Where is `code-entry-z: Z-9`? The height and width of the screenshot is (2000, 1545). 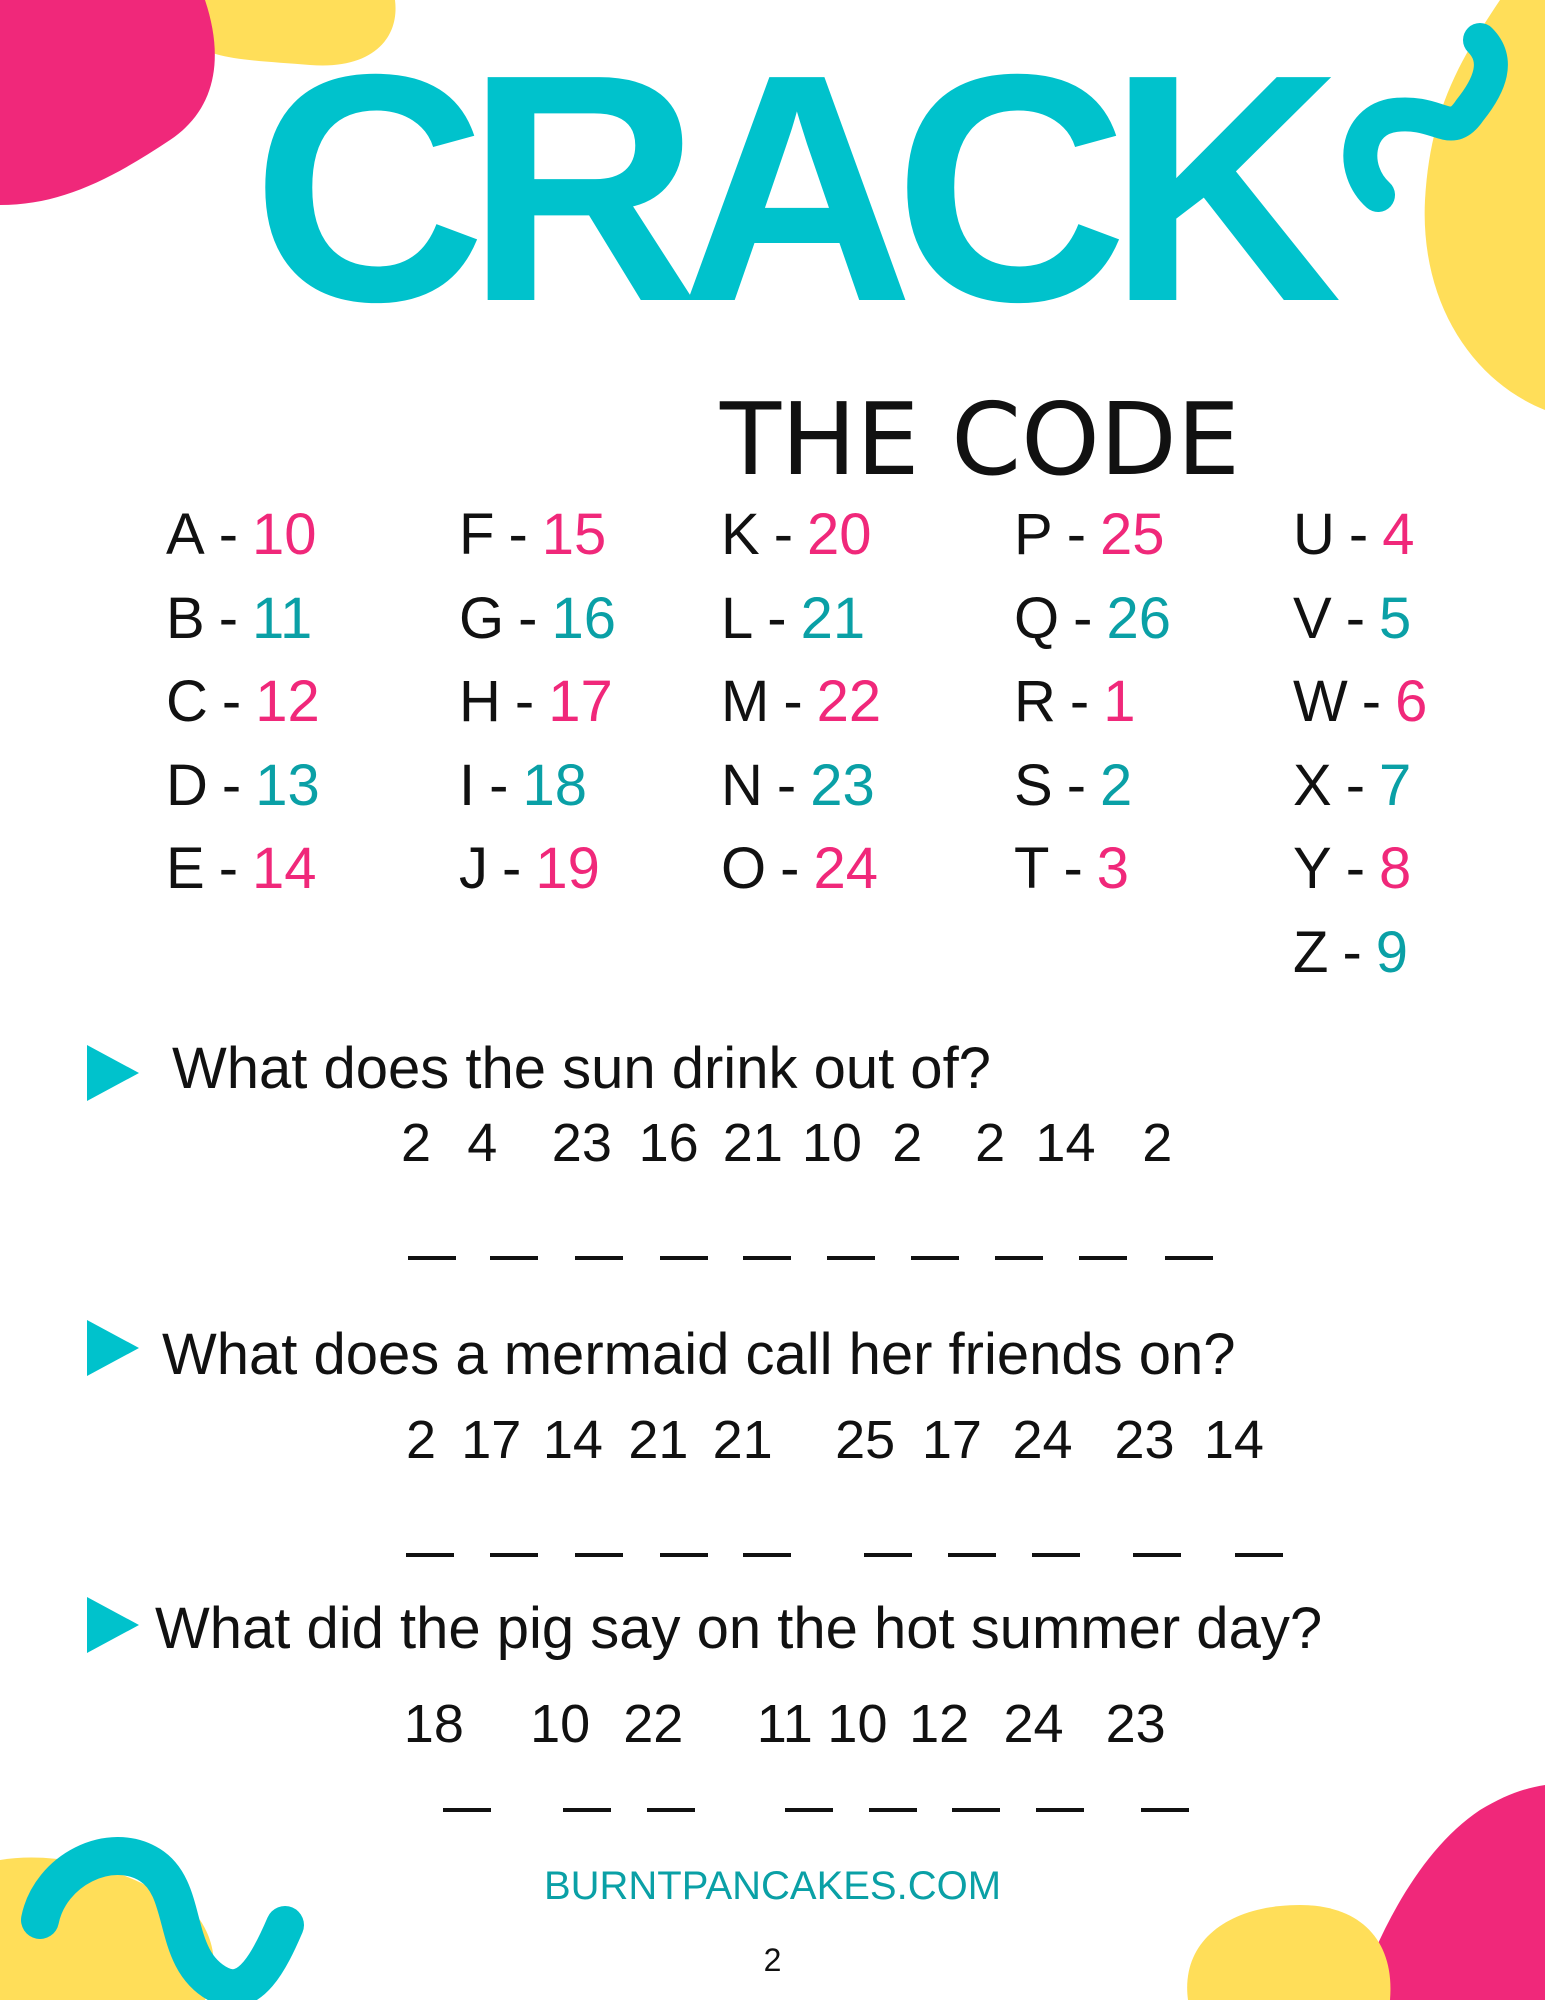 code-entry-z: Z-9 is located at coordinates (1350, 953).